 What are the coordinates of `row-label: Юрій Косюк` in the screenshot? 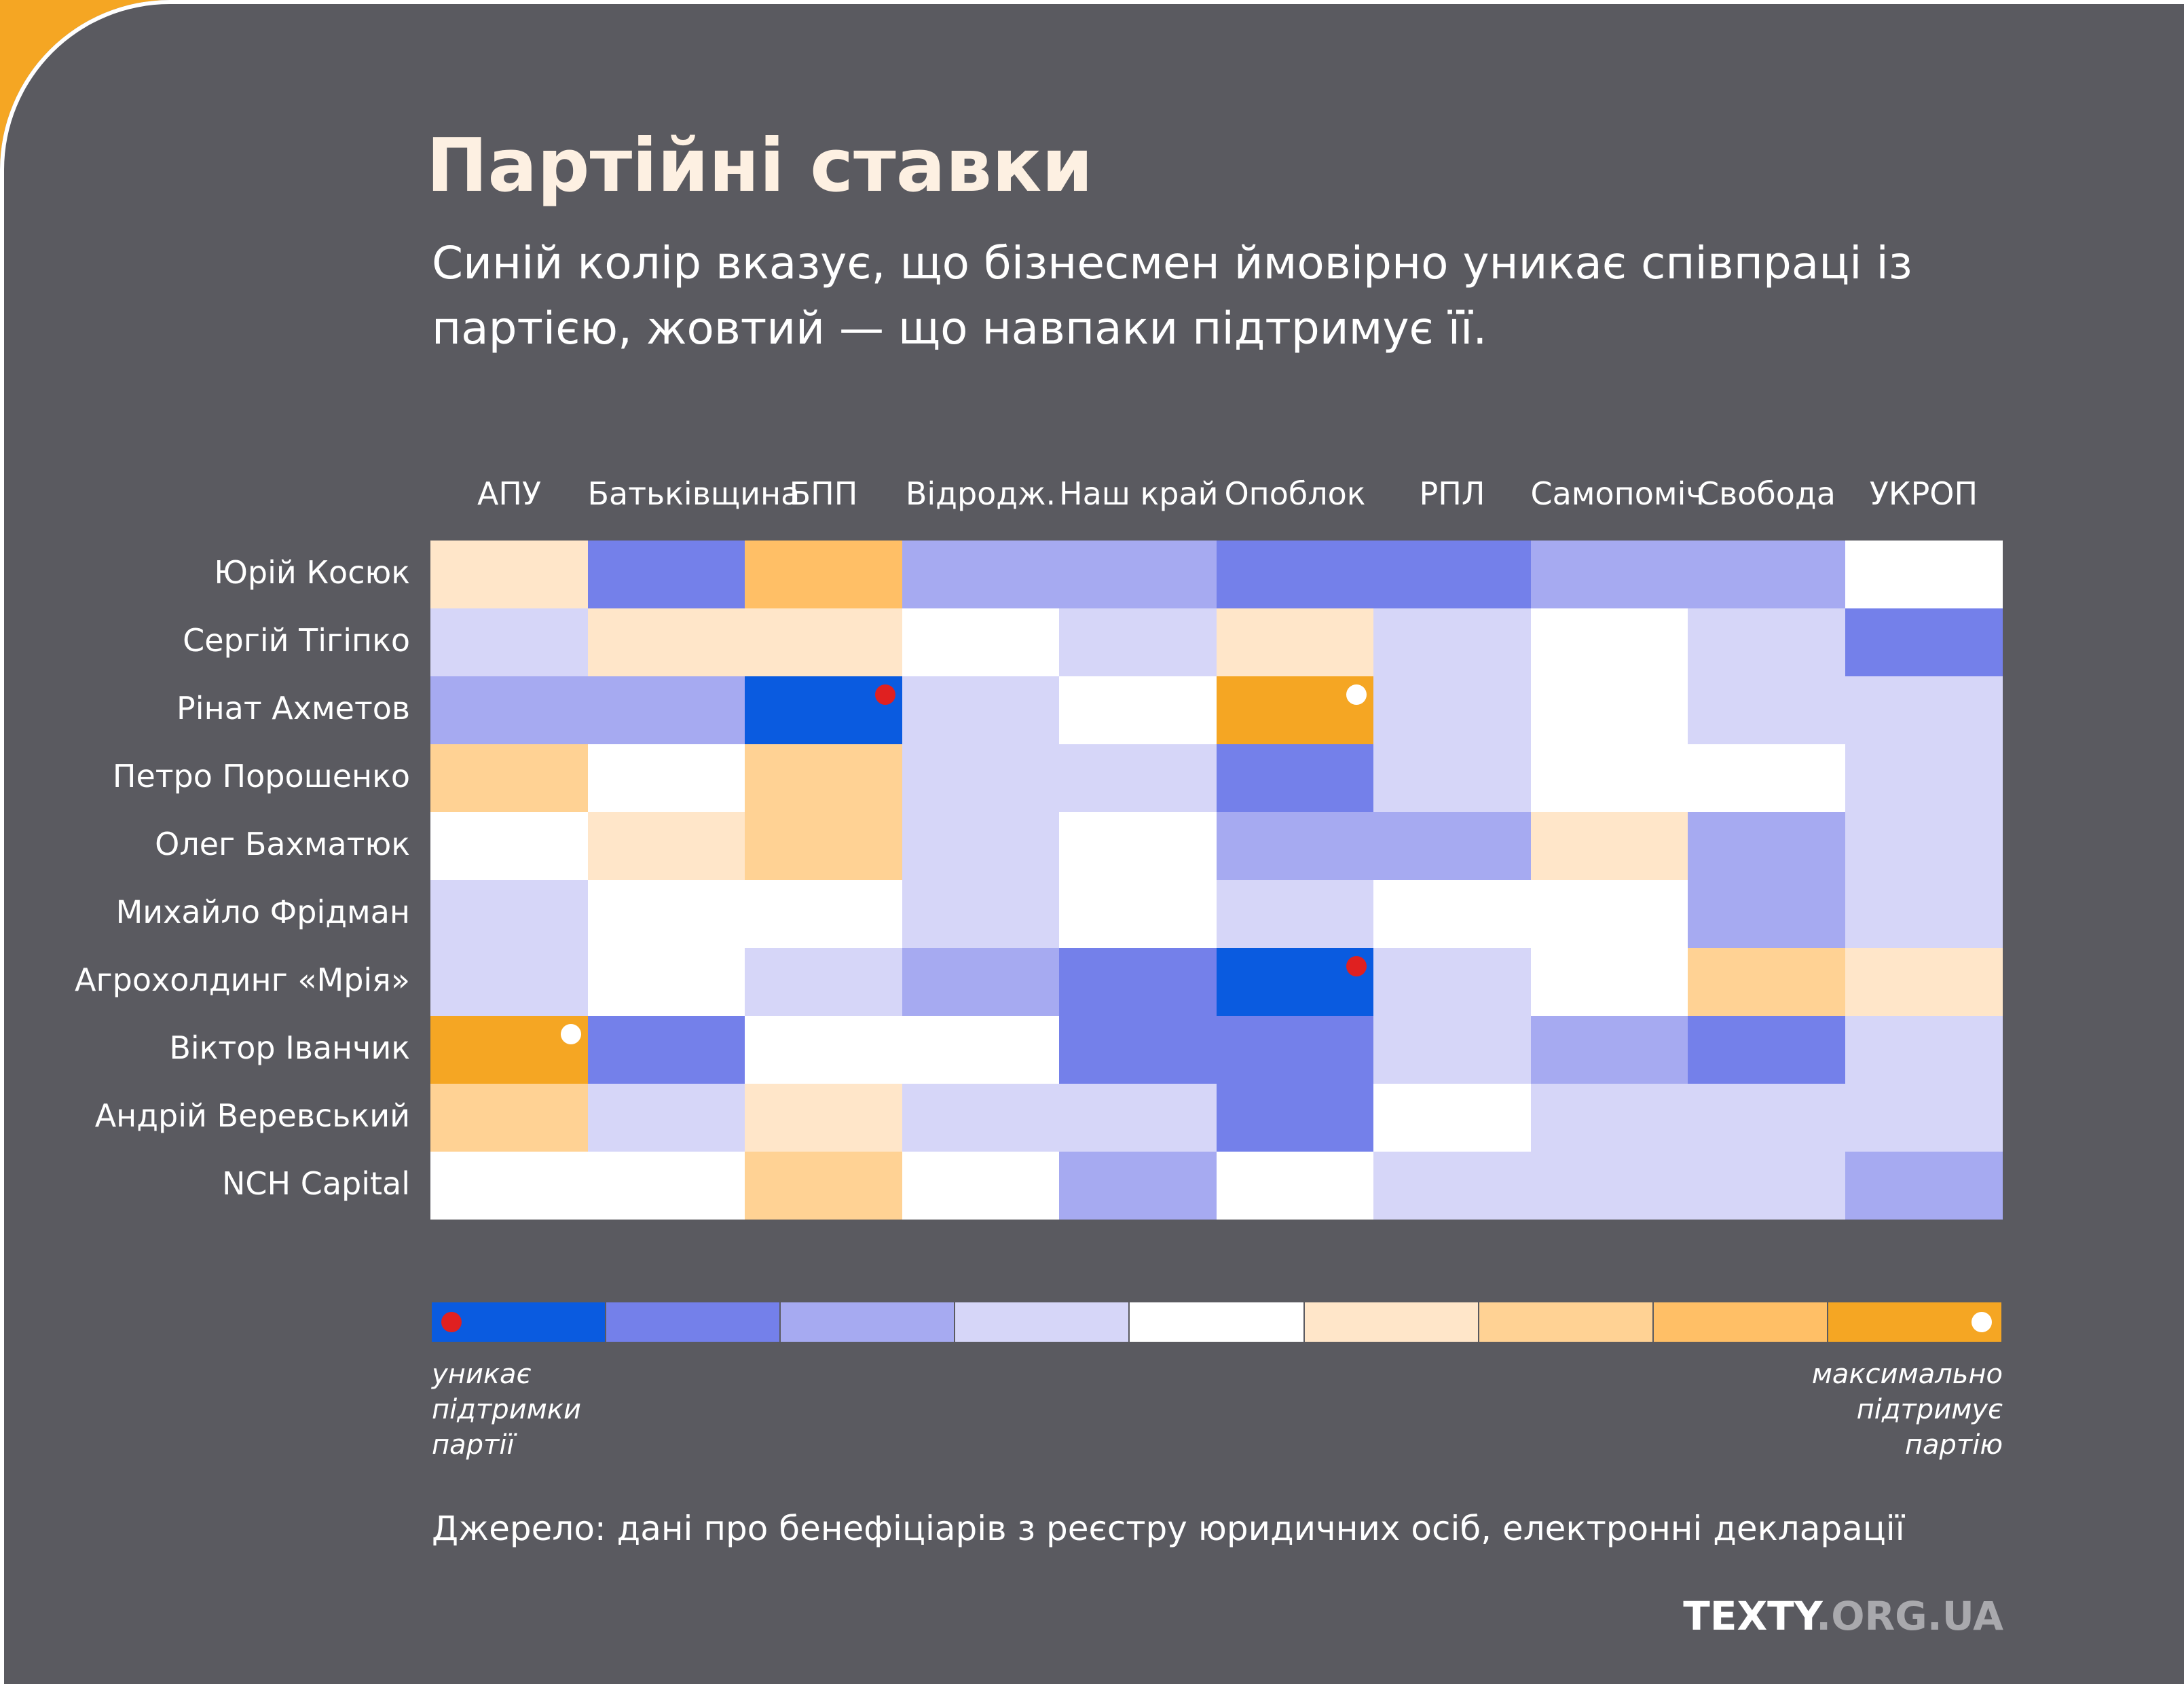 It's located at (312, 572).